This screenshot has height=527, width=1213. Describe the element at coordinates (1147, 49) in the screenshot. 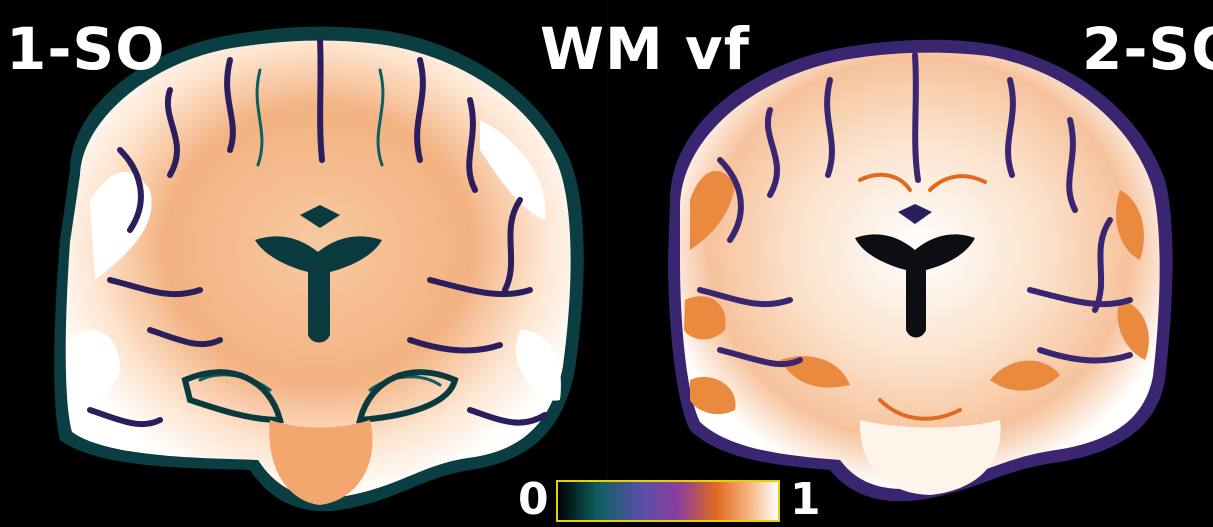

I see `right-panel-label: 2-SO` at that location.